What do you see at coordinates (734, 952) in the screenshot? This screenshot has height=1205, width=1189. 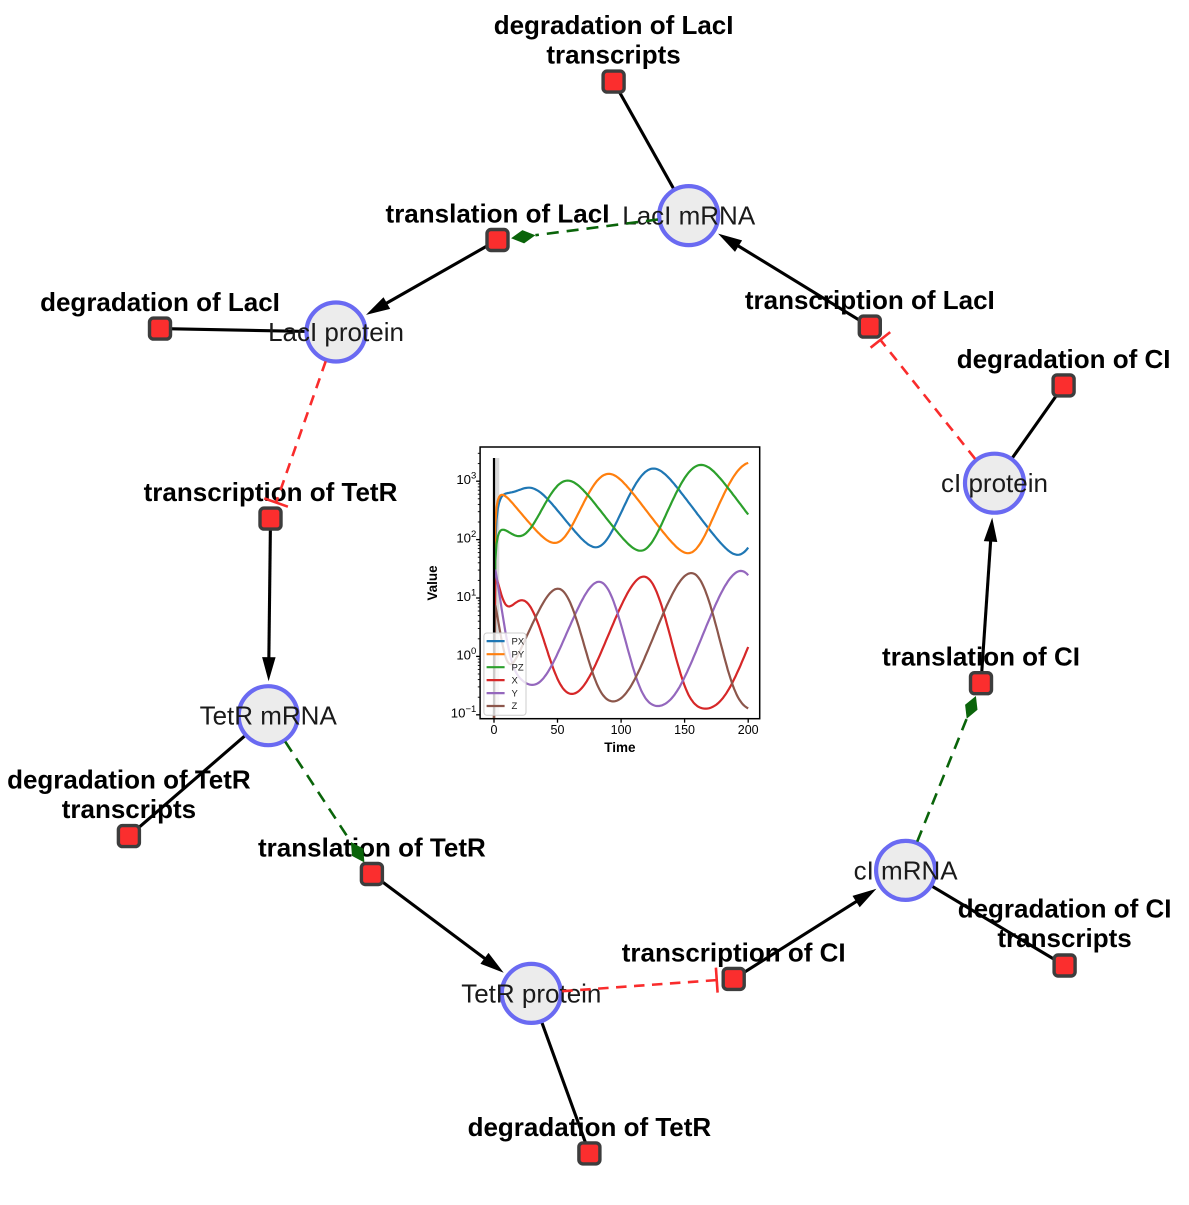 I see `svg-text: transcription of CI` at bounding box center [734, 952].